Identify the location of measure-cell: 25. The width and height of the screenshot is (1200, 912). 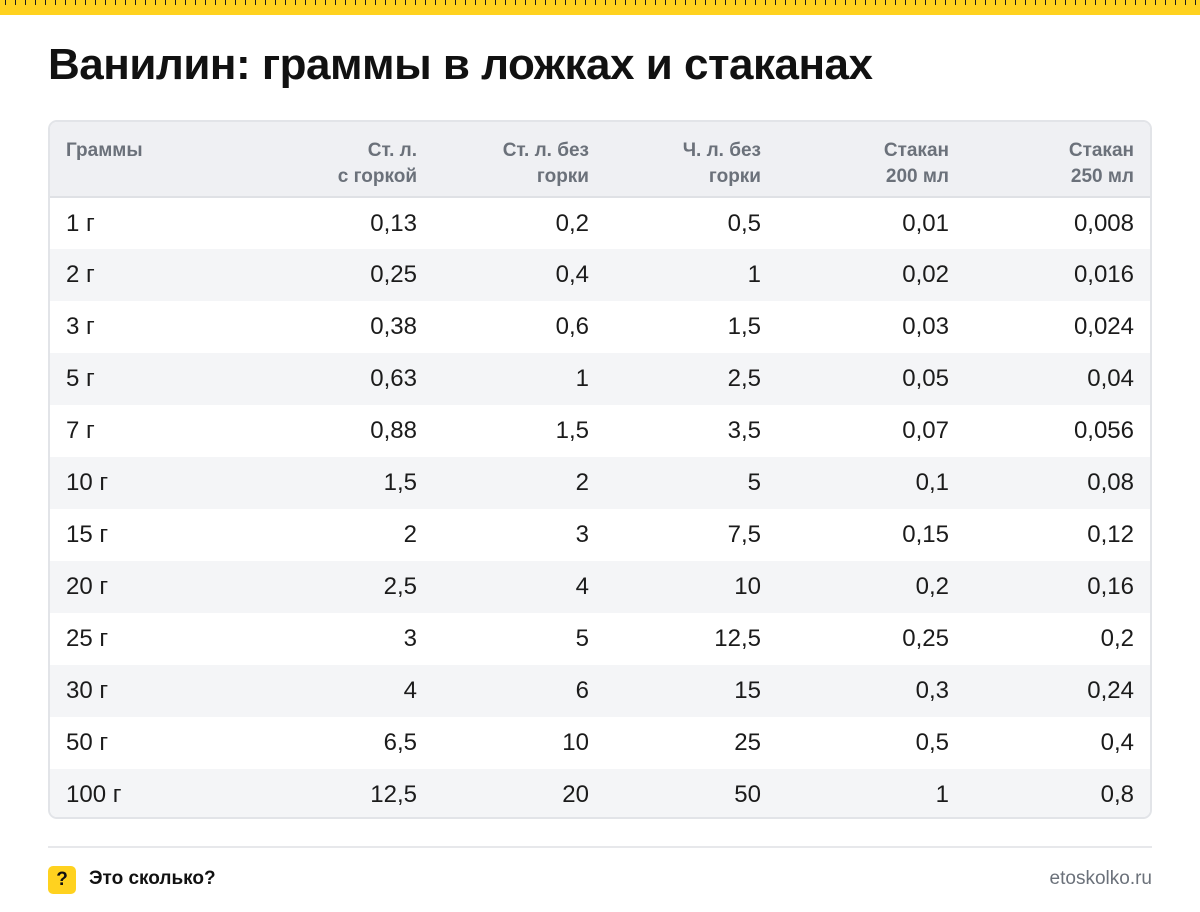
(747, 742).